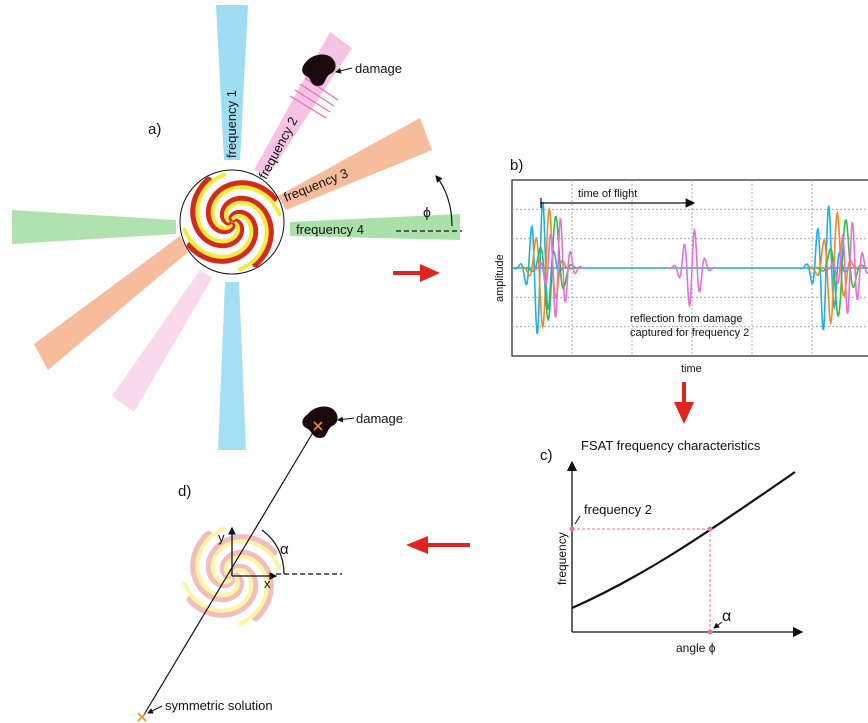  Describe the element at coordinates (314, 98) in the screenshot. I see `wave-fronts` at that location.